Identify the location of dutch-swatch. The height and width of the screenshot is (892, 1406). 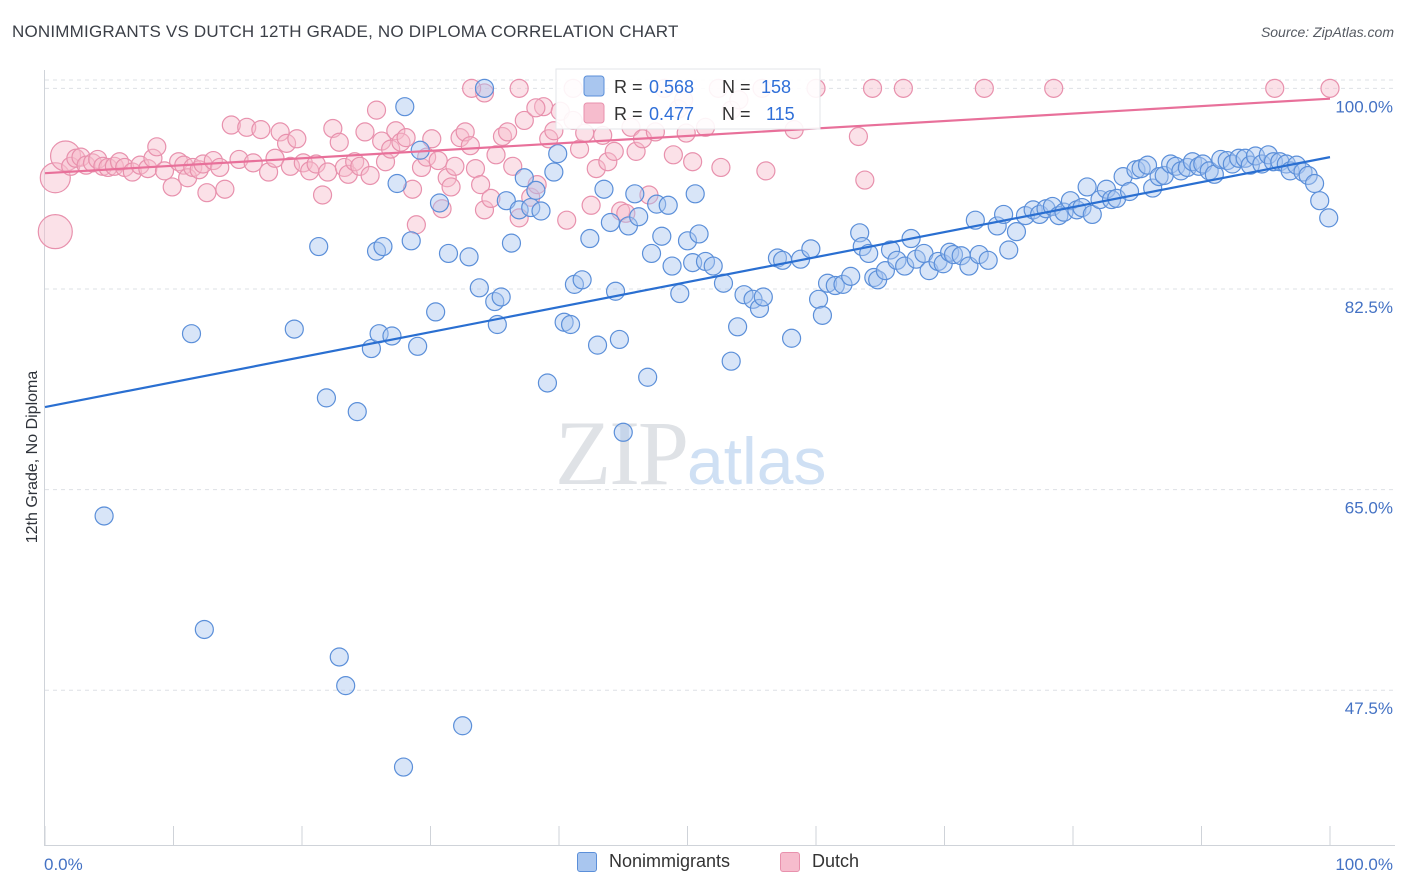
(790, 861).